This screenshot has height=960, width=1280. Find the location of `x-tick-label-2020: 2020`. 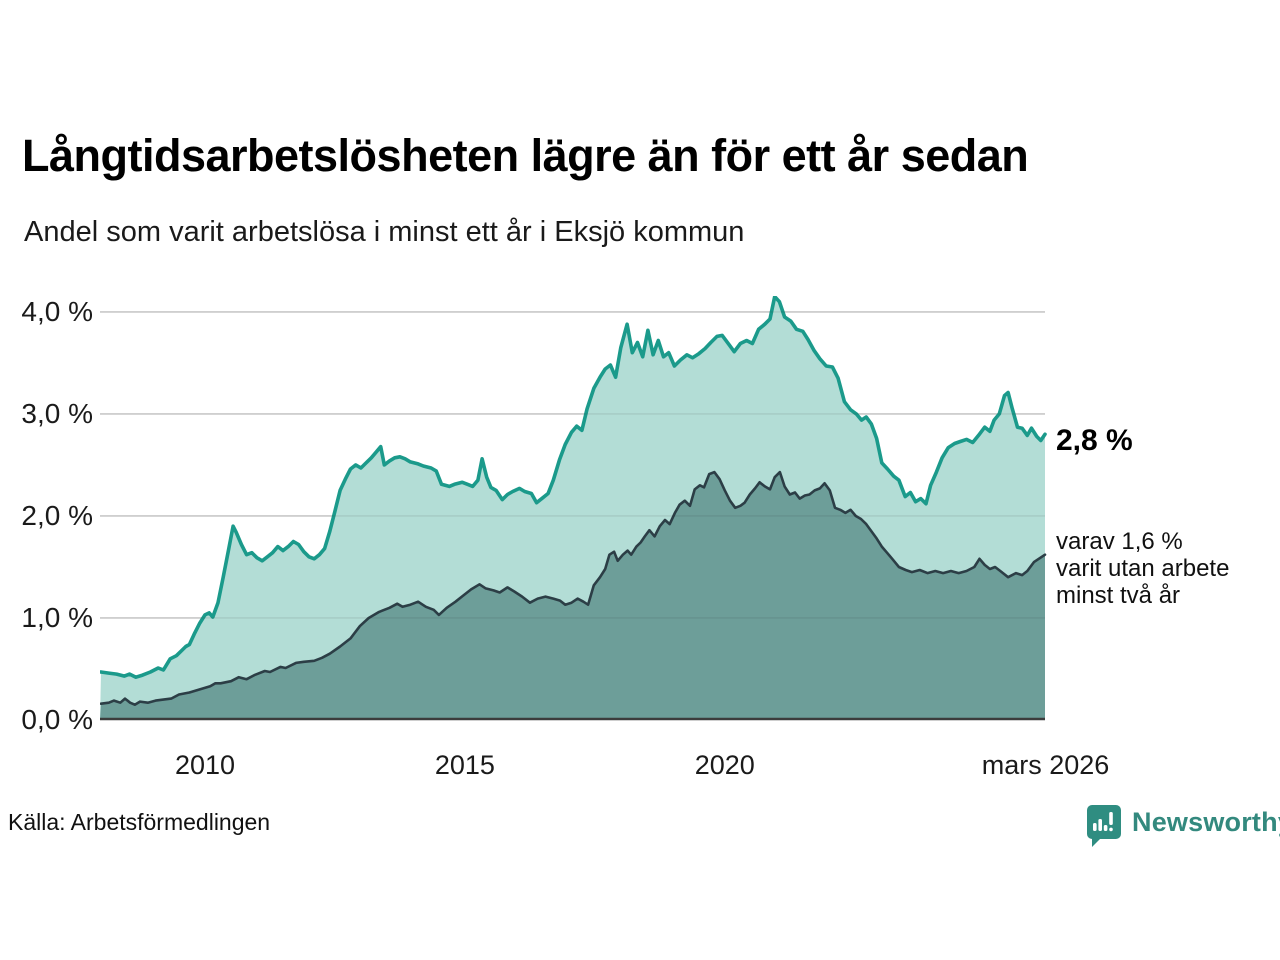

x-tick-label-2020: 2020 is located at coordinates (724, 765).